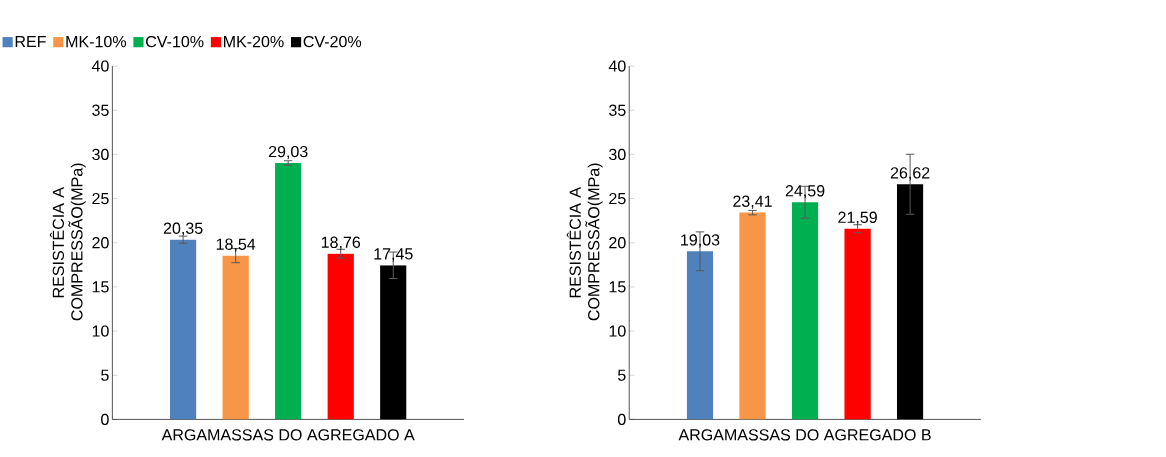 The height and width of the screenshot is (457, 1166). What do you see at coordinates (341, 243) in the screenshot?
I see `data-label: 18,76` at bounding box center [341, 243].